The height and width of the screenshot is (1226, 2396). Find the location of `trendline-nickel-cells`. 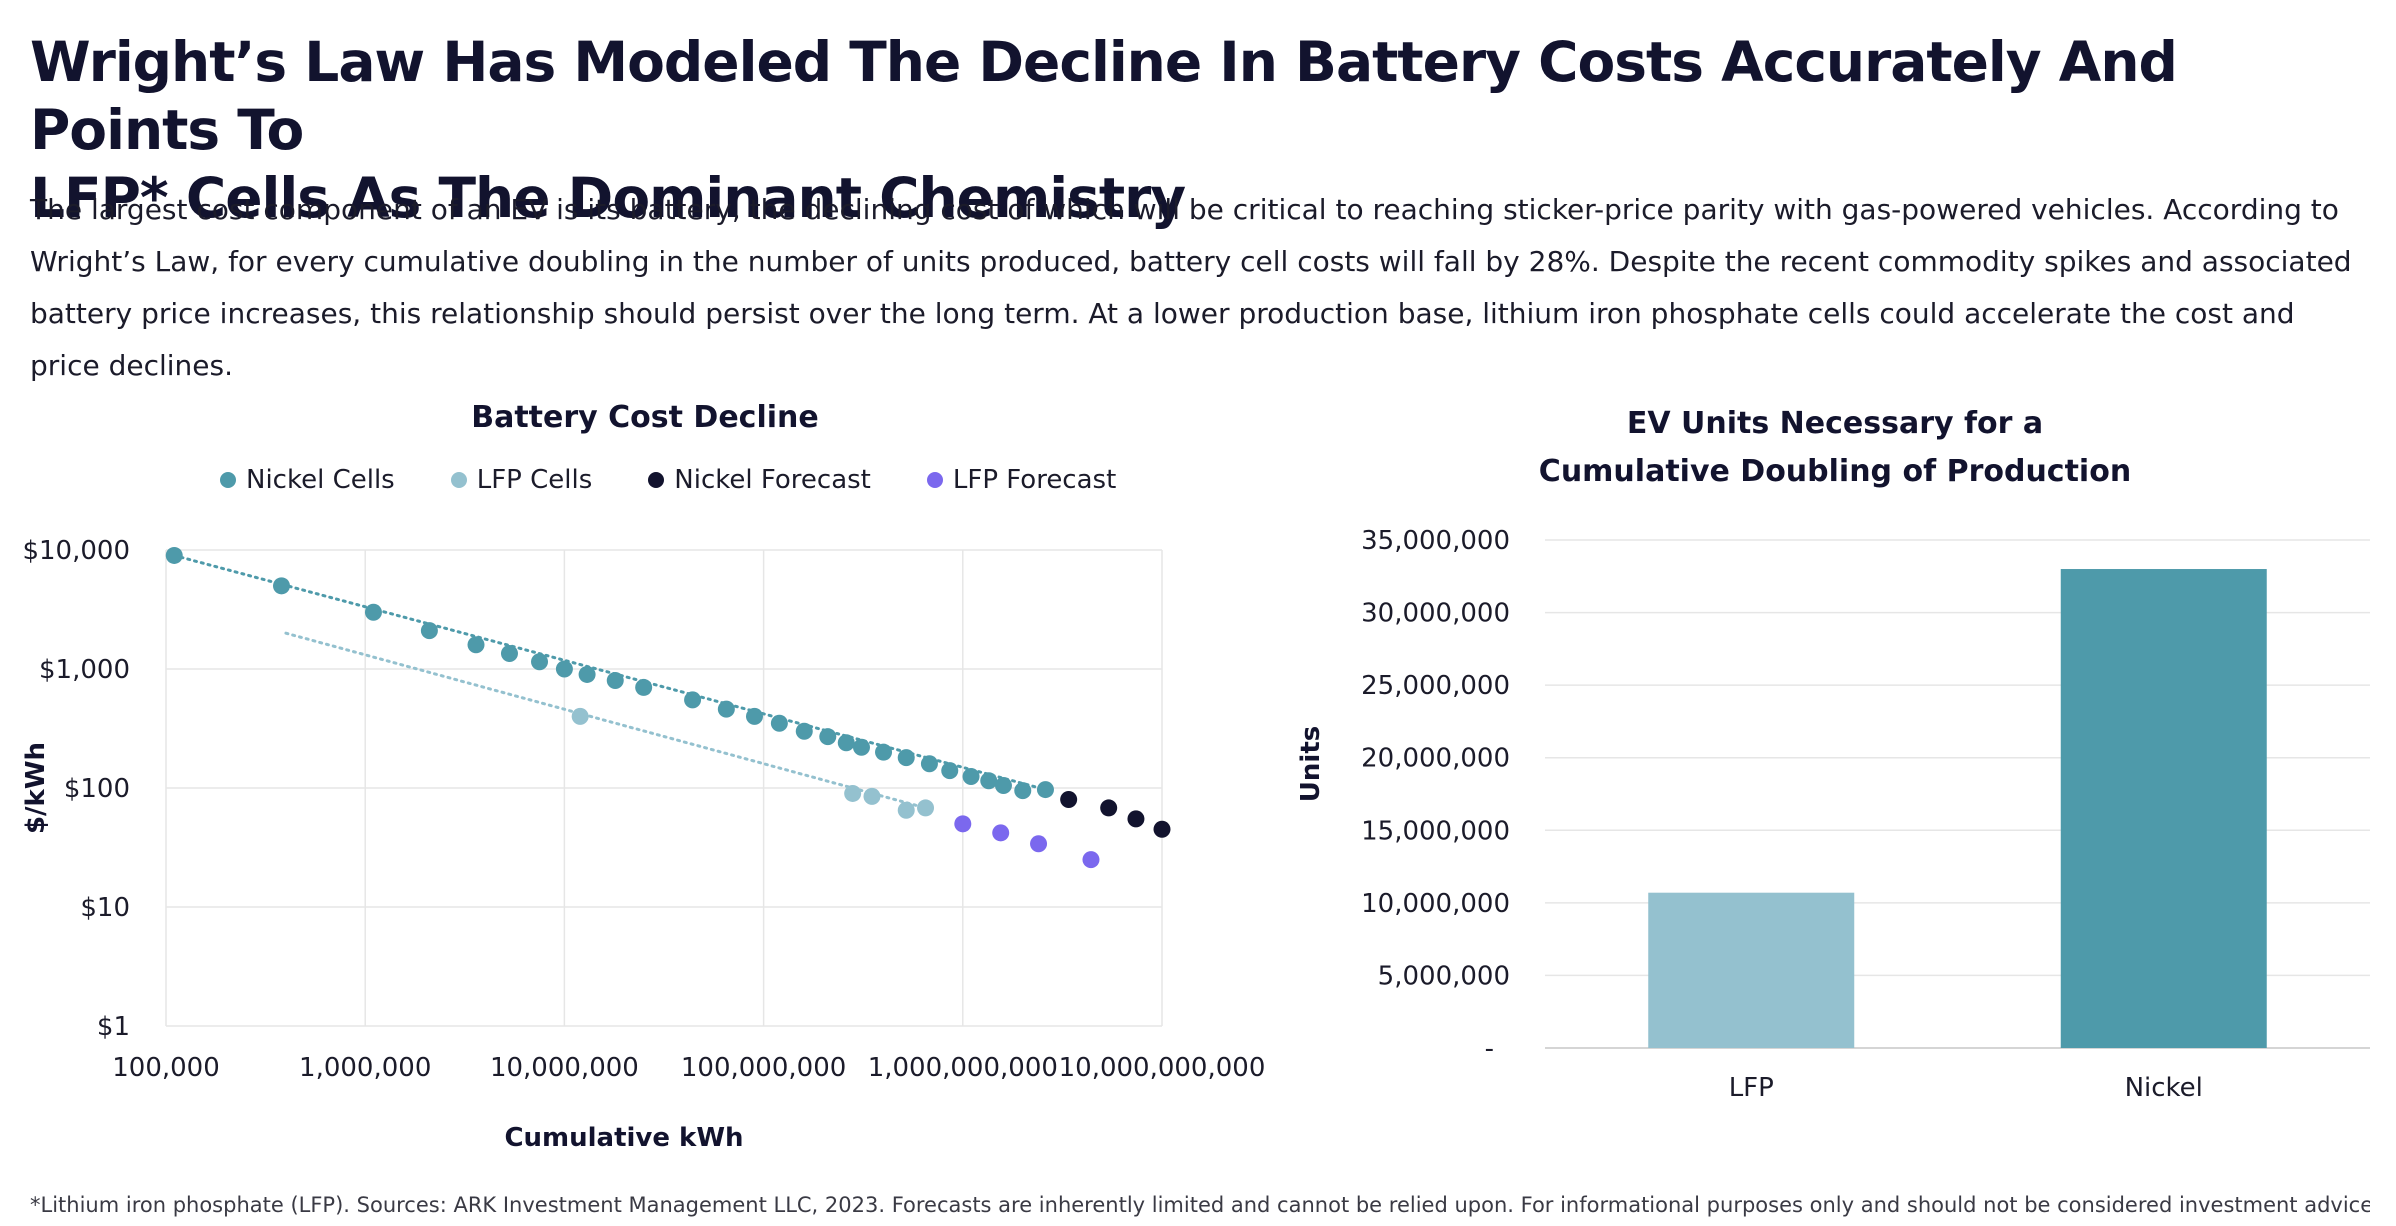

trendline-nickel-cells is located at coordinates (609, 672).